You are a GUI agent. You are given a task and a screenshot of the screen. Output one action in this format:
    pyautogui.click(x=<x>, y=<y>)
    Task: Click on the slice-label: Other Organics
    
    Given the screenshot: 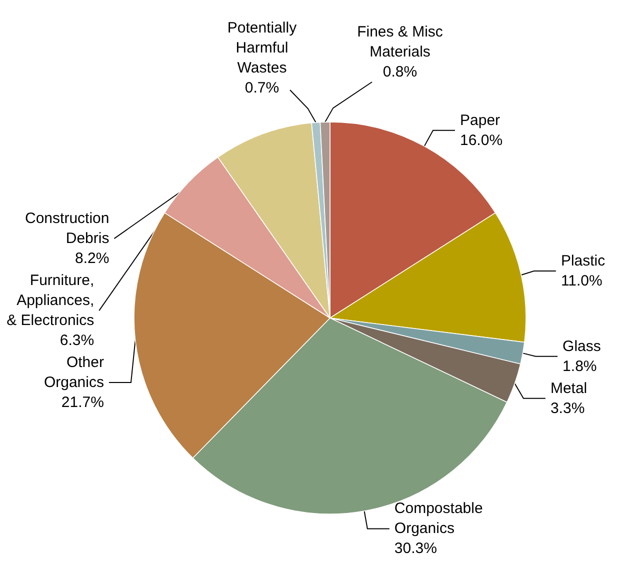 What is the action you would take?
    pyautogui.click(x=74, y=373)
    